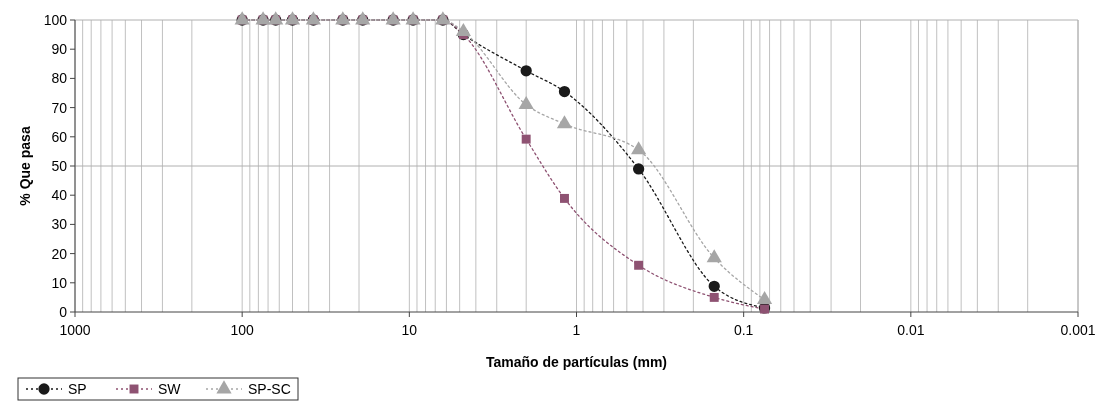 The height and width of the screenshot is (417, 1103). I want to click on y-tick-label: 90, so click(59, 49).